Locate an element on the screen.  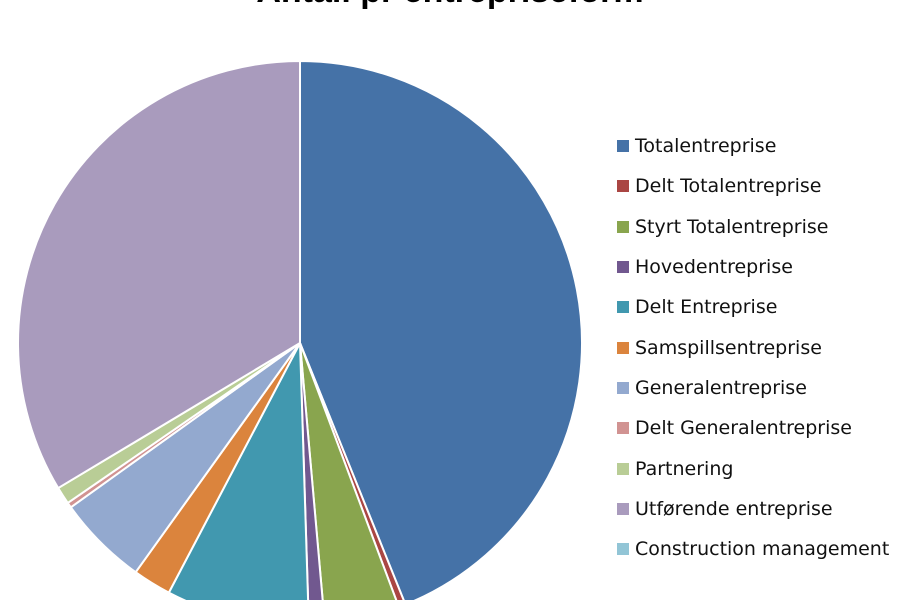
legend-item-delt-generalentreprise: Delt Generalentreprise is located at coordinates (753, 428).